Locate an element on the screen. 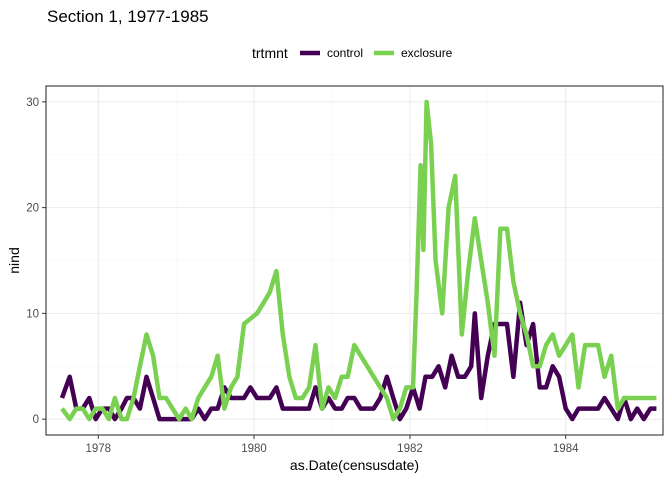 Image resolution: width=672 pixels, height=480 pixels. y-axis: 0 10 20 30 is located at coordinates (36, 261).